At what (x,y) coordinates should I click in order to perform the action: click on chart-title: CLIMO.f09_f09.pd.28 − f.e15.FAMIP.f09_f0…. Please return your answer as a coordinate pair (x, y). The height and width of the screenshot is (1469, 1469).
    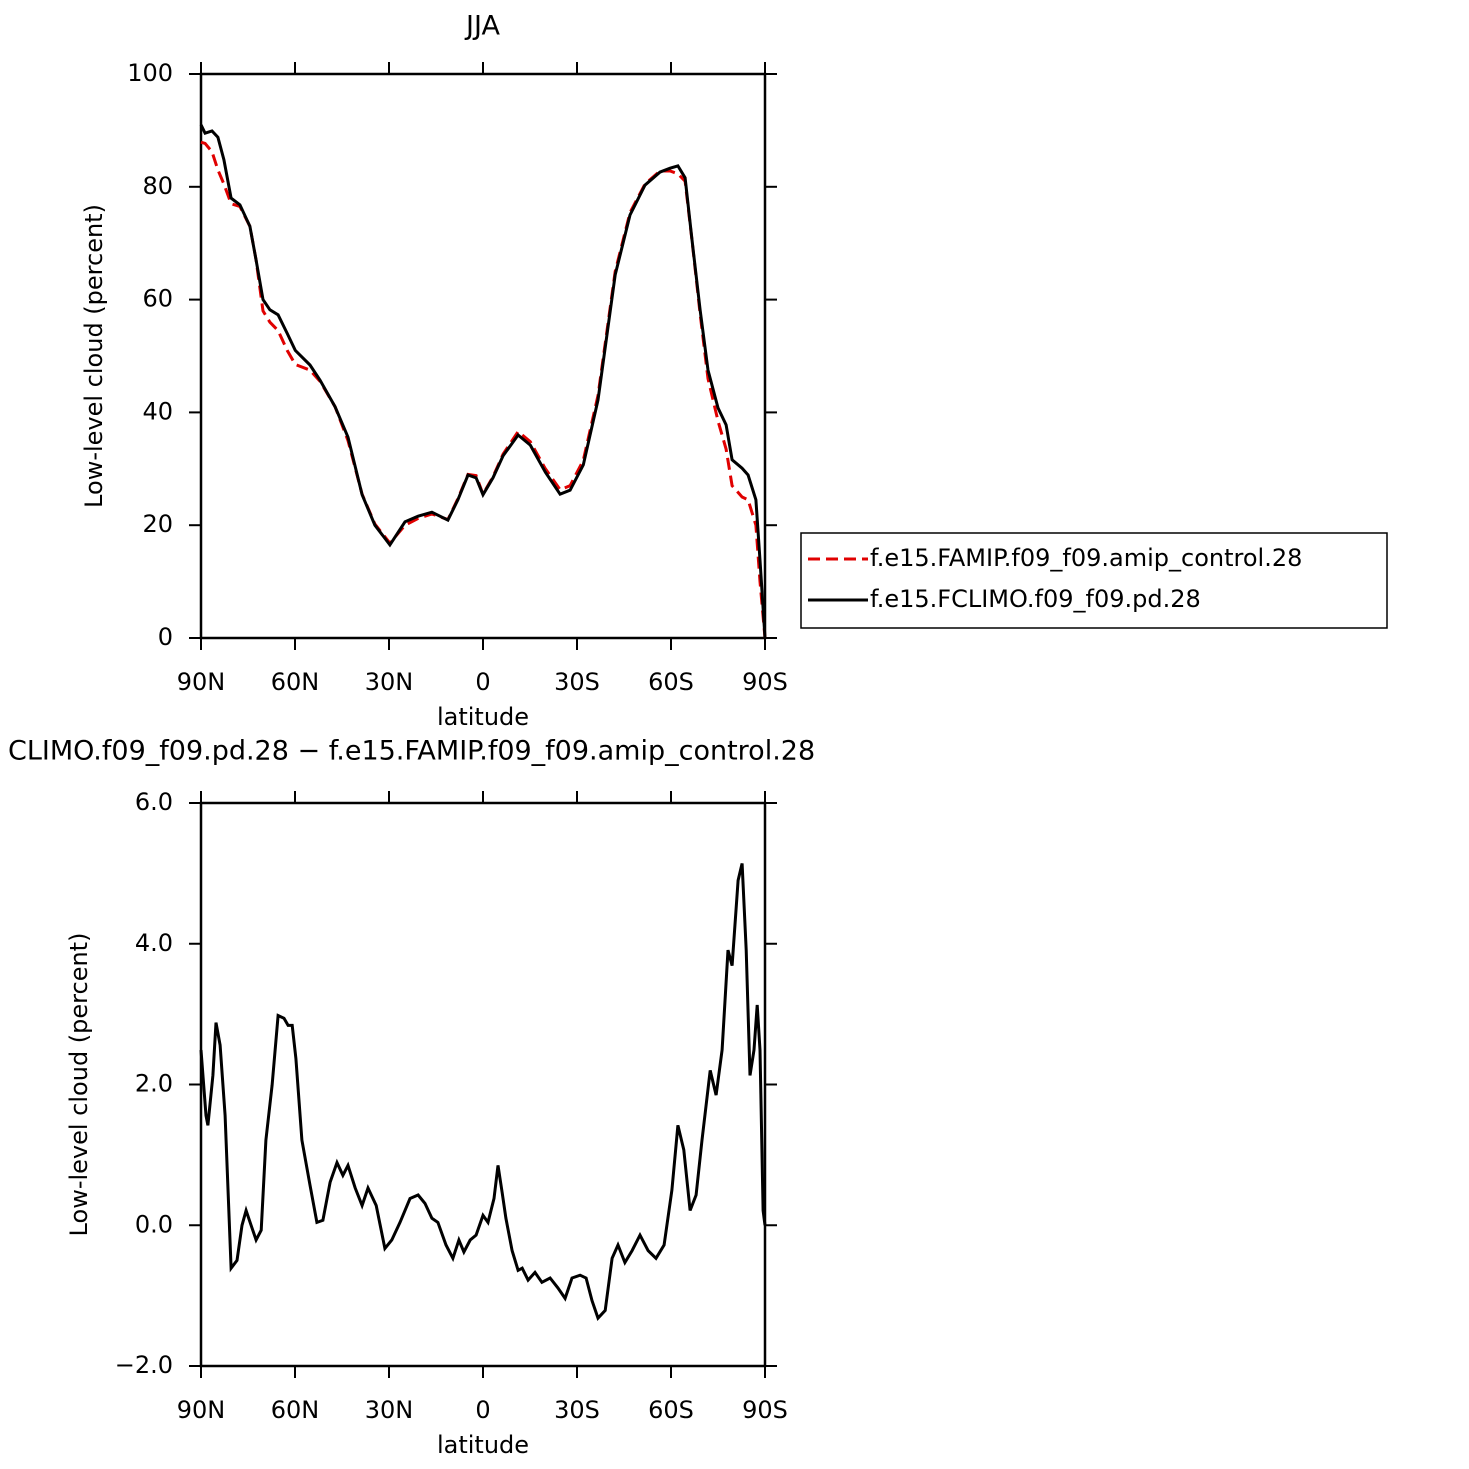
    Looking at the image, I should click on (411, 751).